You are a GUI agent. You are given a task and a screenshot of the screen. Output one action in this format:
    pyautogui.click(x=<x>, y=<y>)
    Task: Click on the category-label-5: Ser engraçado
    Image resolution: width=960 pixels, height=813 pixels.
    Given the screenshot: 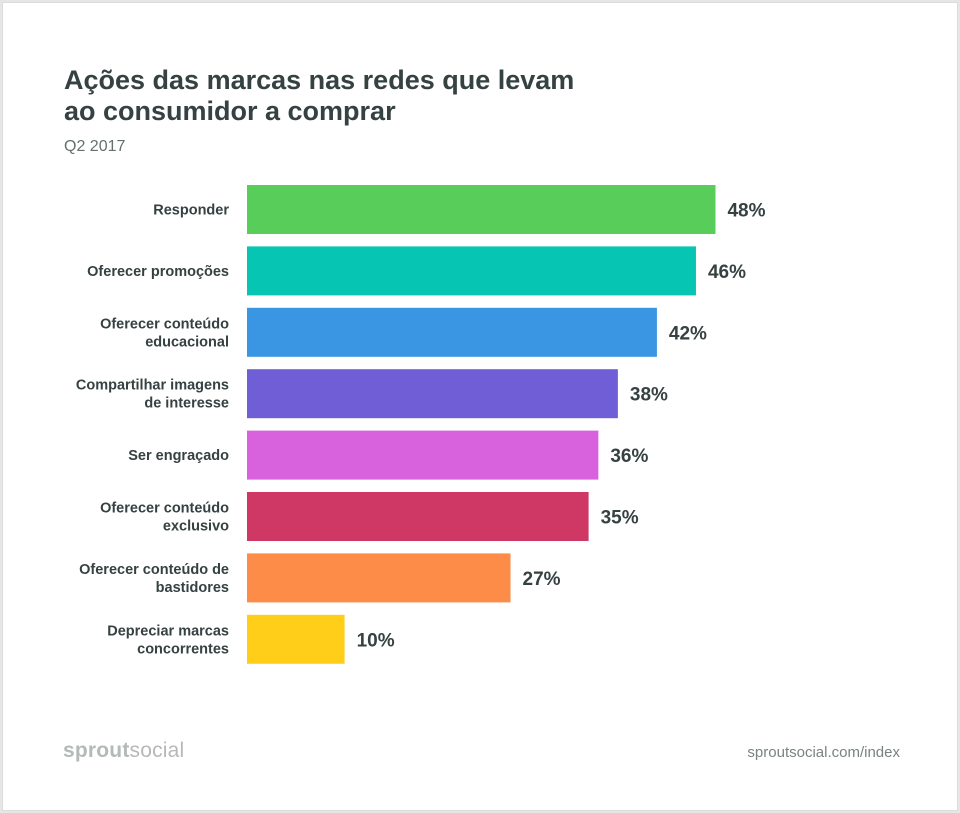 What is the action you would take?
    pyautogui.click(x=178, y=456)
    